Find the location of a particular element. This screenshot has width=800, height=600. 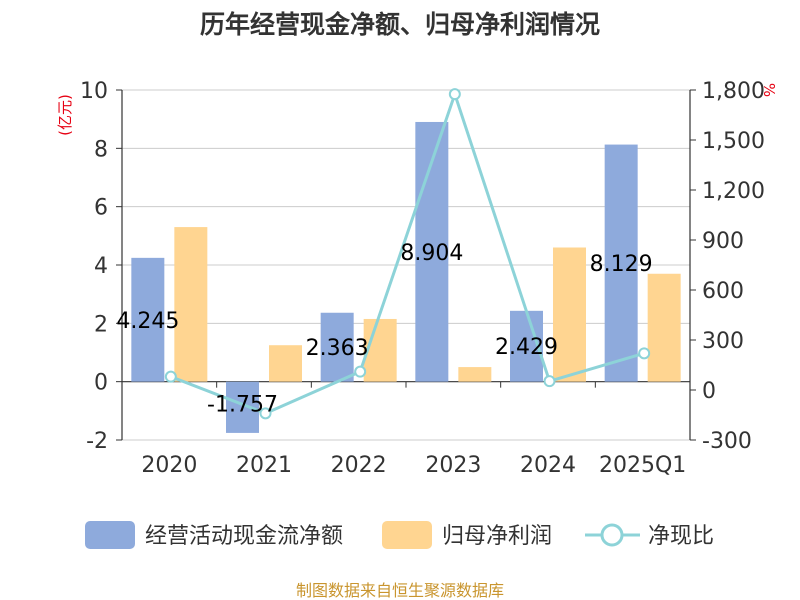

legend-item-netprofit: 归母净利润 is located at coordinates (467, 535).